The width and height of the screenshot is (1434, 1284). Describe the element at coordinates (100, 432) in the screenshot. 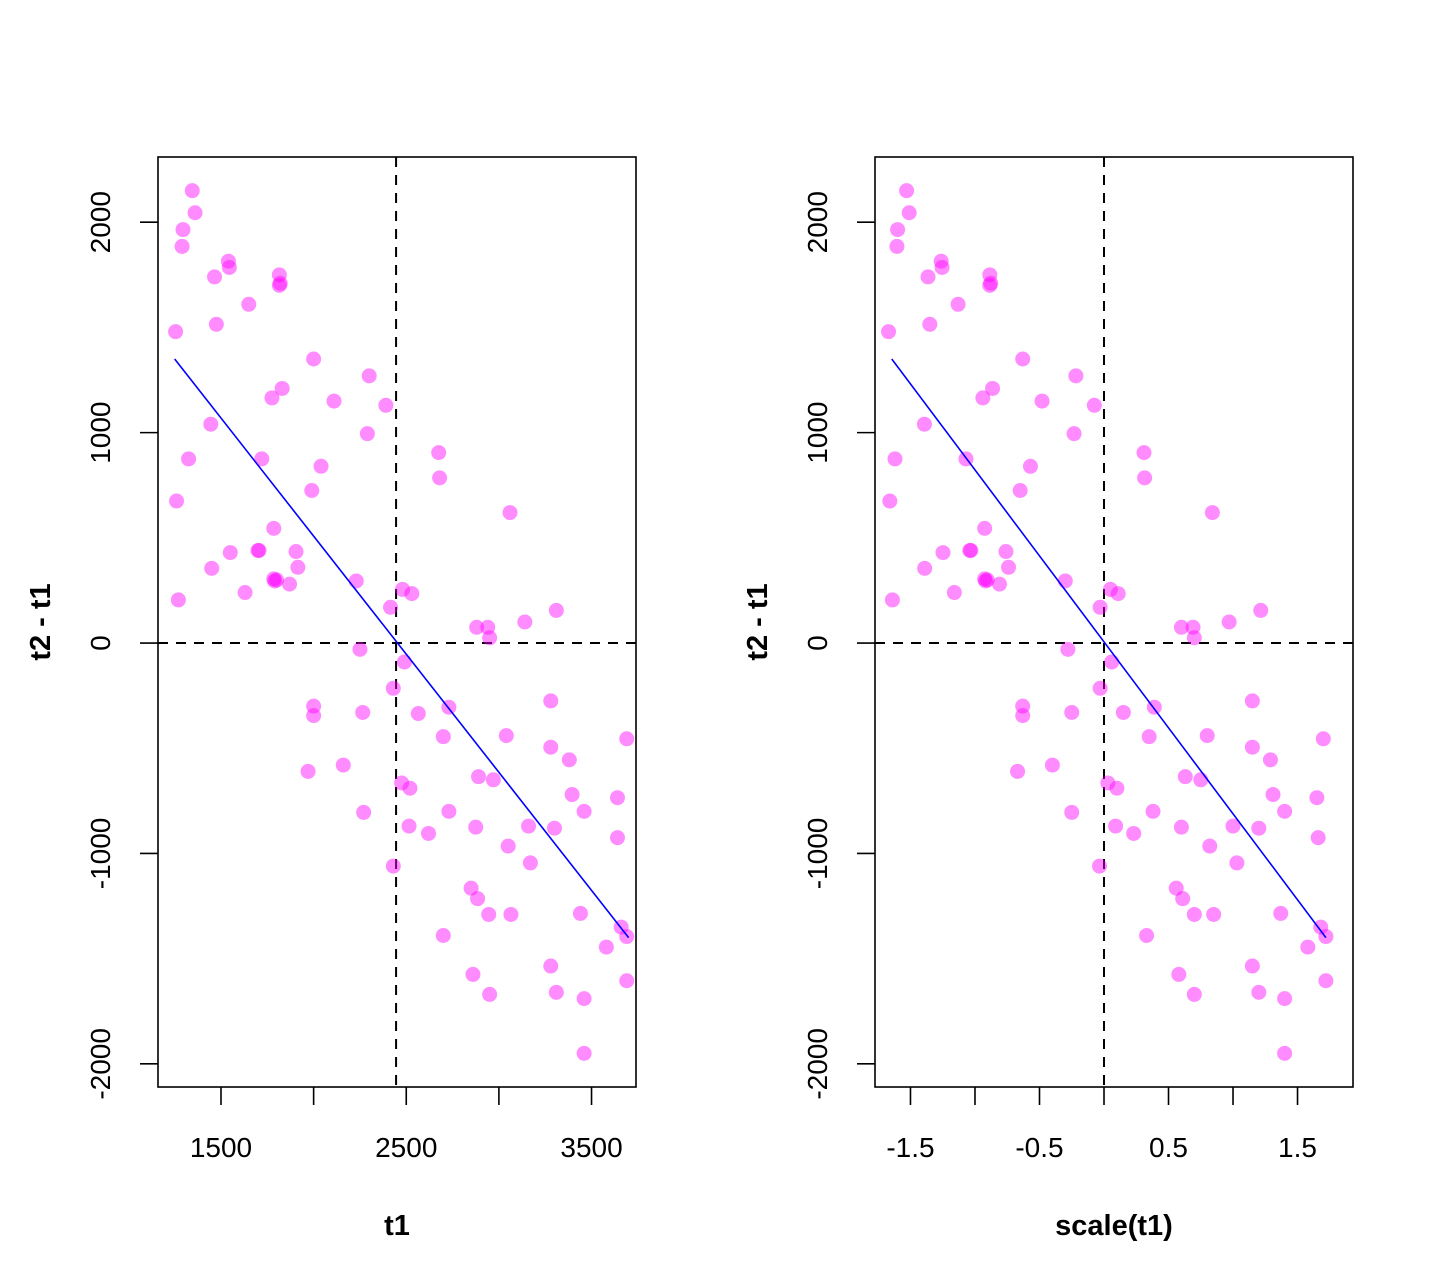

I see `y-tick-label: 1000` at that location.